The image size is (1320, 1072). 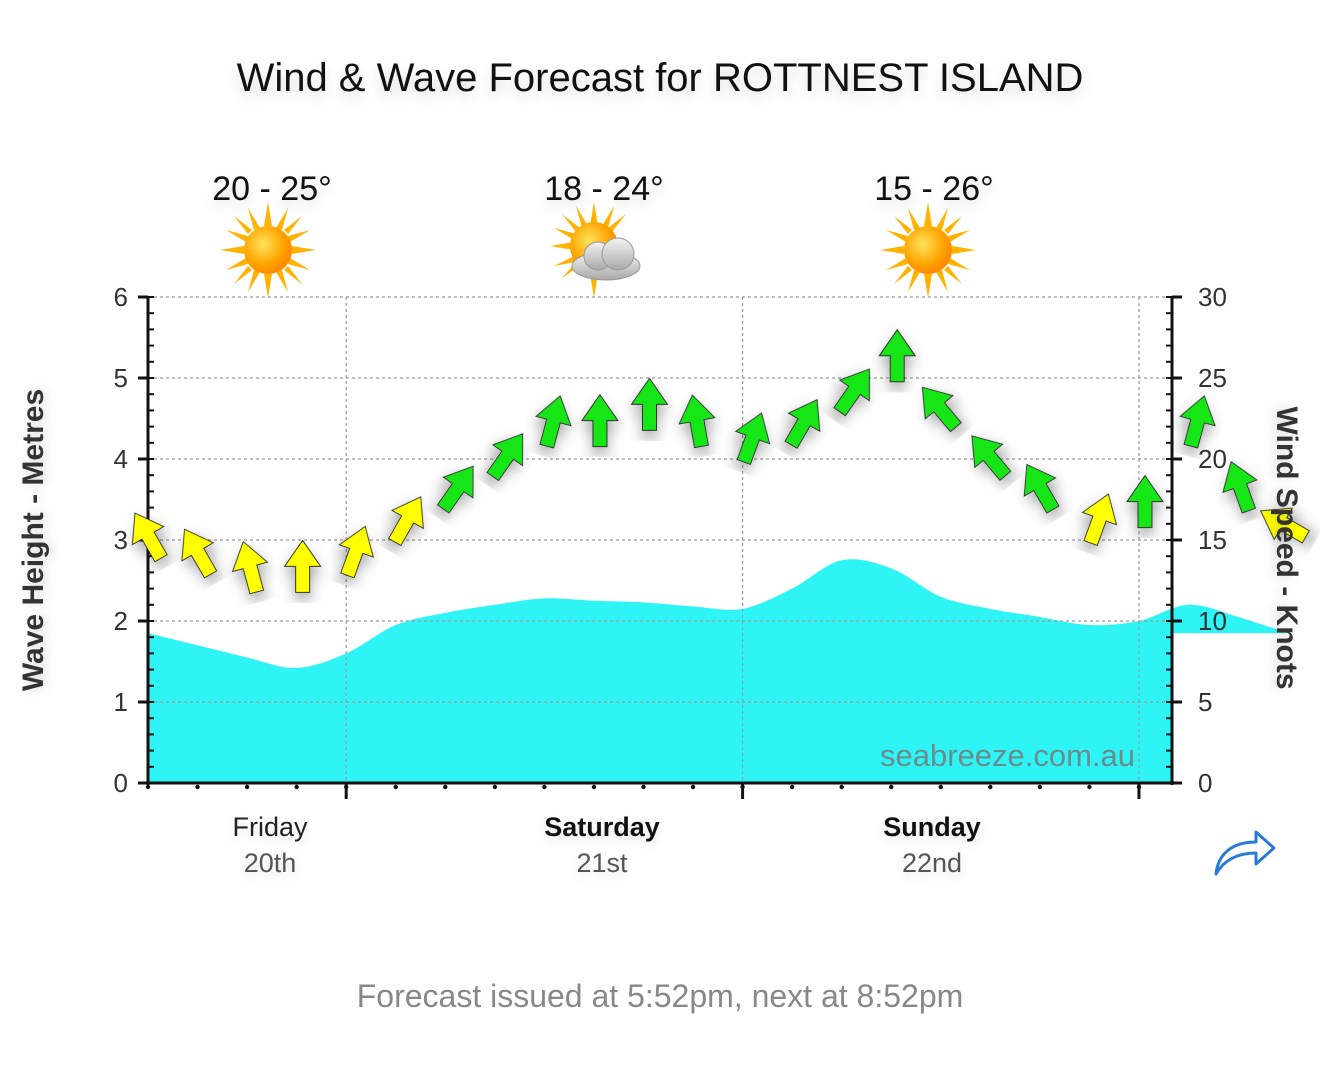 What do you see at coordinates (270, 863) in the screenshot?
I see `day-date-friday: 20th` at bounding box center [270, 863].